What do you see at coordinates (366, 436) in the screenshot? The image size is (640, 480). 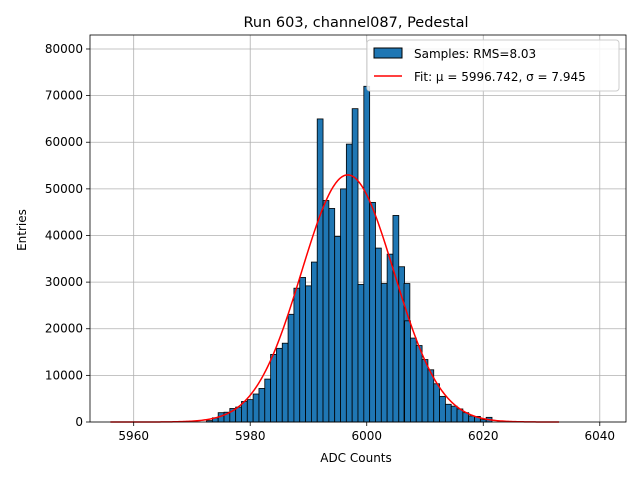 I see `x-tick-label: 6000` at bounding box center [366, 436].